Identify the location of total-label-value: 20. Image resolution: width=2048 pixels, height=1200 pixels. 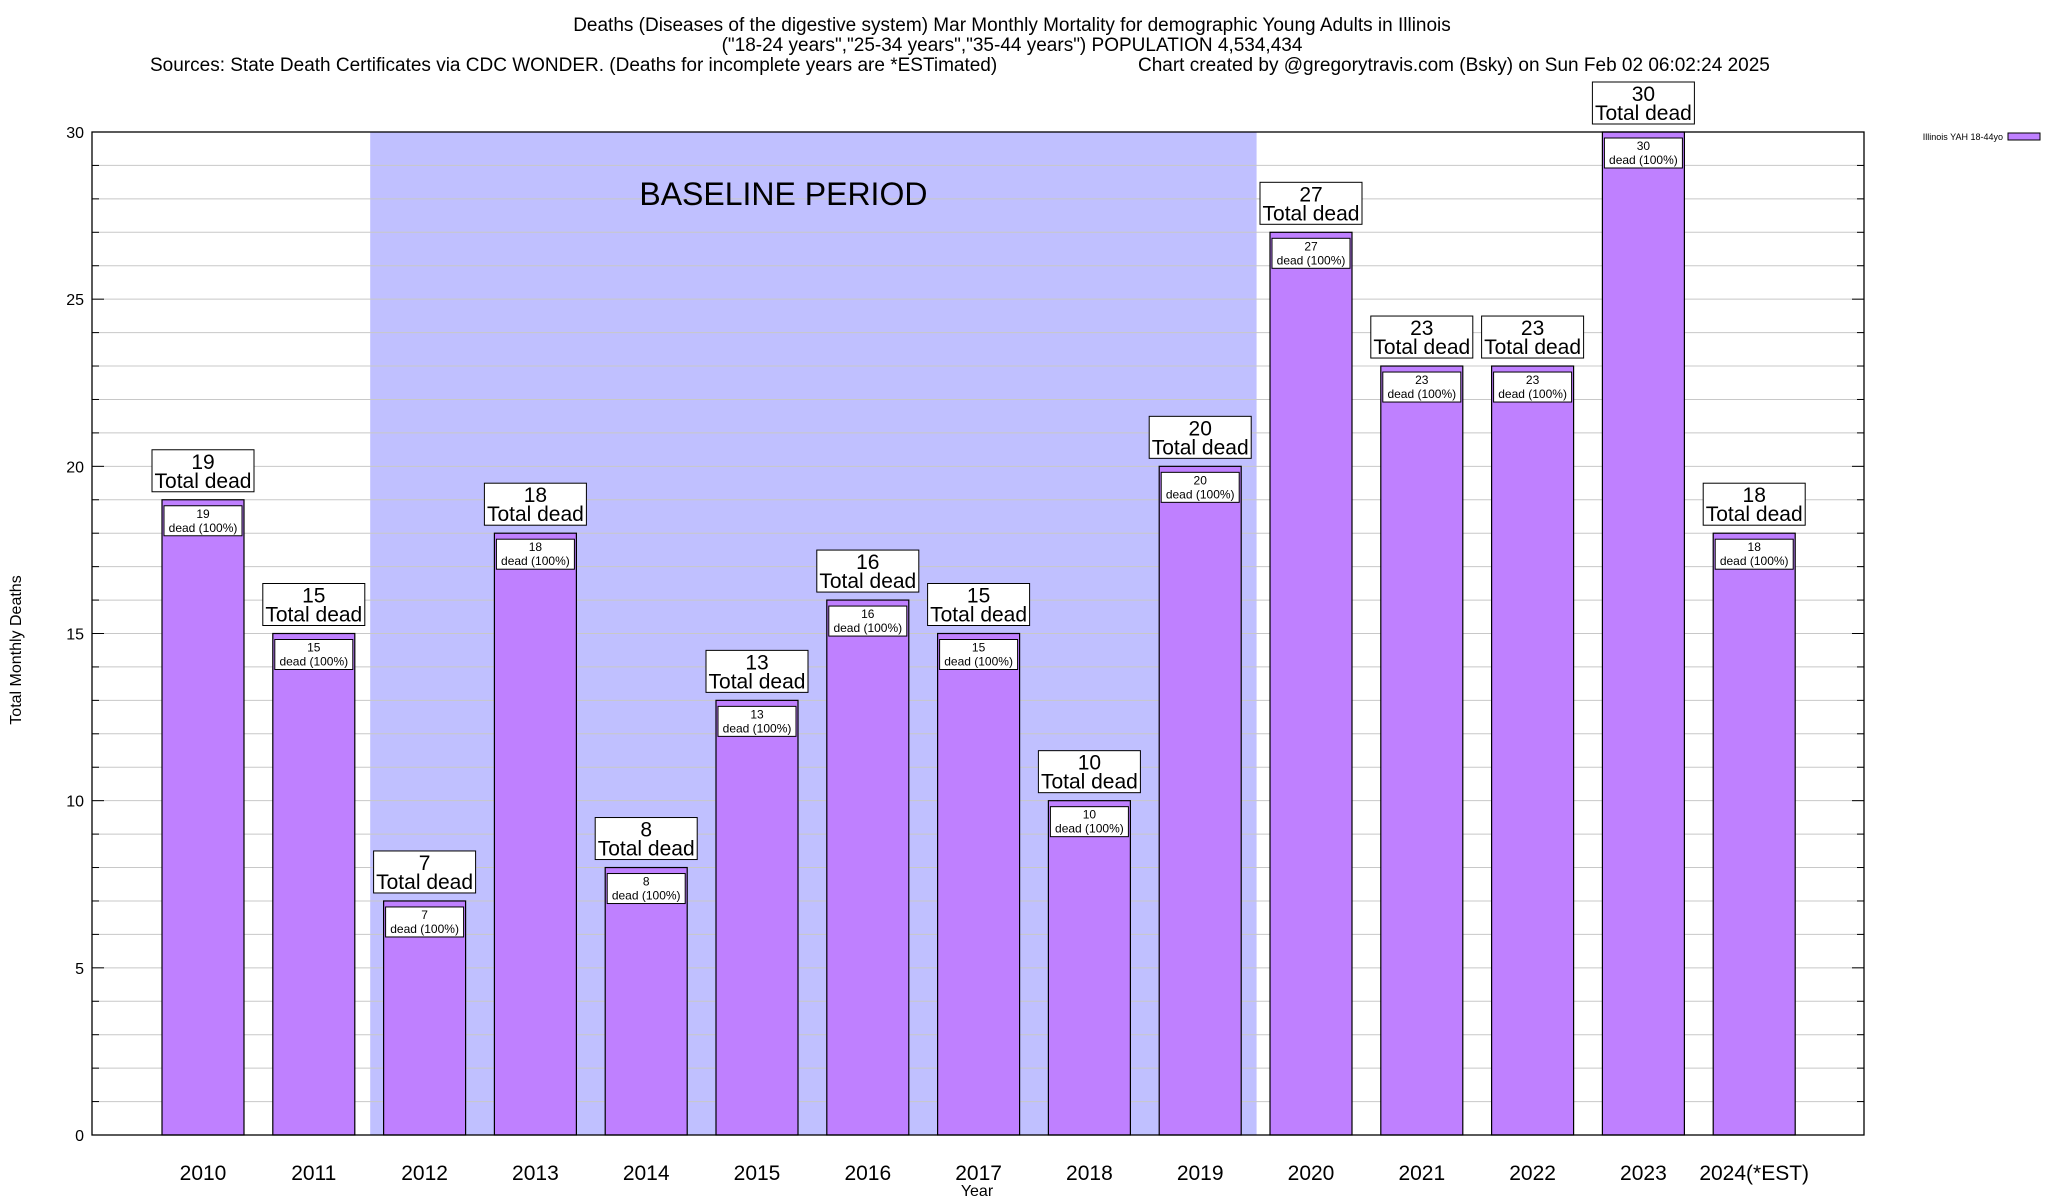
(1200, 428).